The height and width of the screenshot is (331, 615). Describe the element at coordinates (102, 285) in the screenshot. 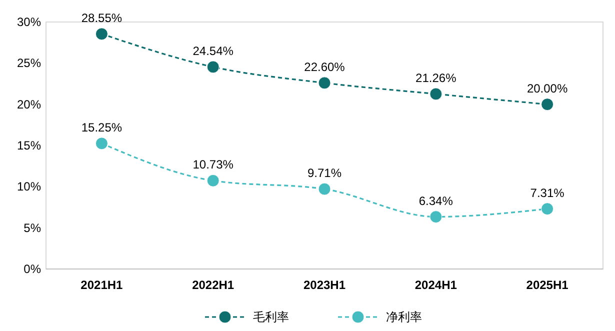

I see `x-tick-label: 2021H1` at that location.